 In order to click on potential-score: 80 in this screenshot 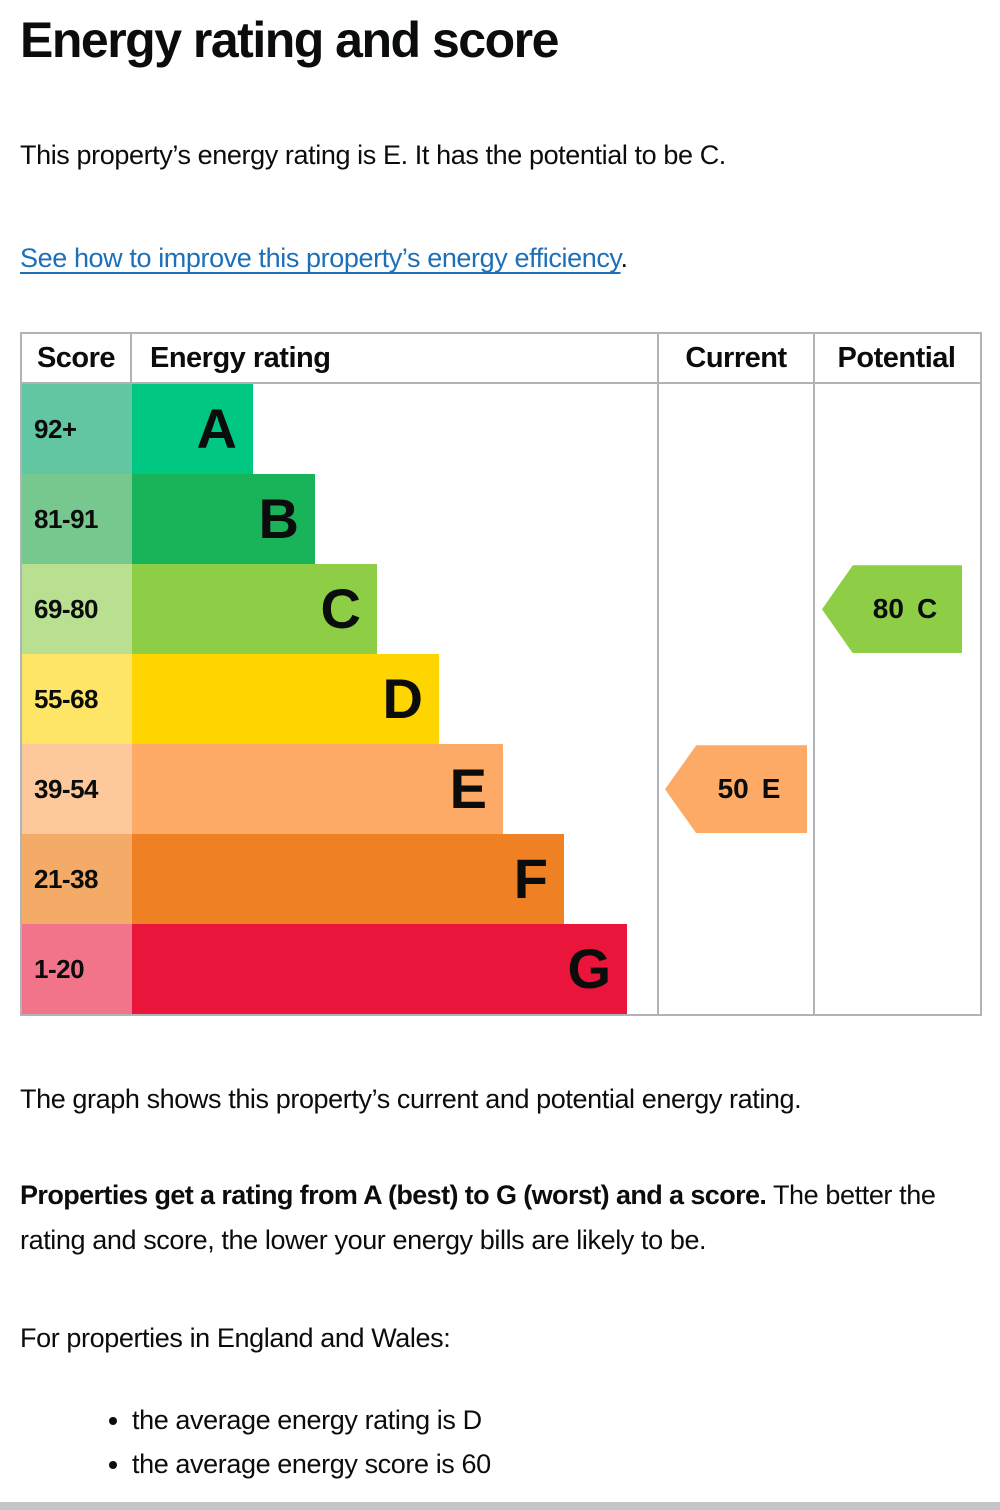, I will do `click(888, 609)`.